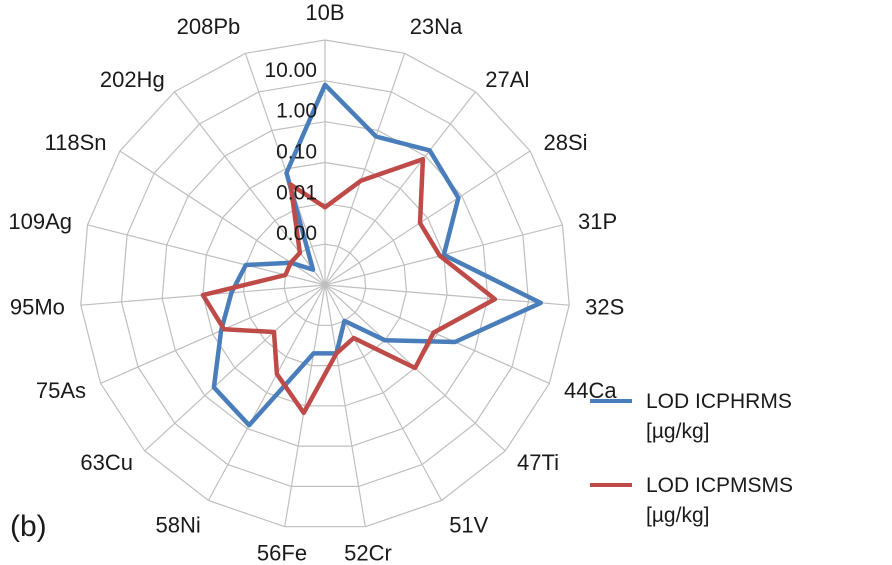 This screenshot has height=565, width=892. Describe the element at coordinates (132, 79) in the screenshot. I see `category-label: 202Hg` at that location.